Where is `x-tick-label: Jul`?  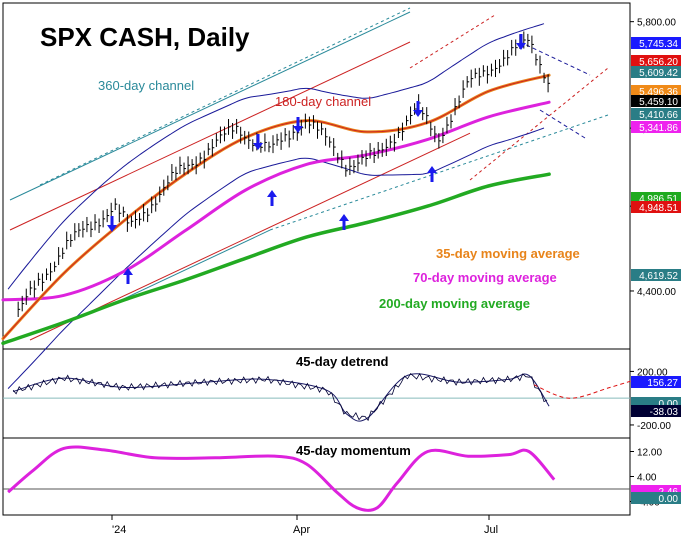
x-tick-label: Jul is located at coordinates (491, 530).